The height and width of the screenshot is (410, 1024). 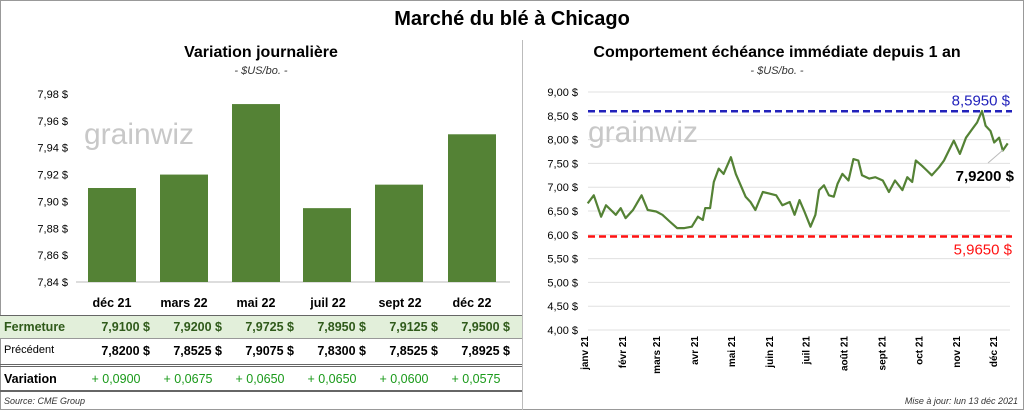 I want to click on x-tick-label: oct 21, so click(x=919, y=350).